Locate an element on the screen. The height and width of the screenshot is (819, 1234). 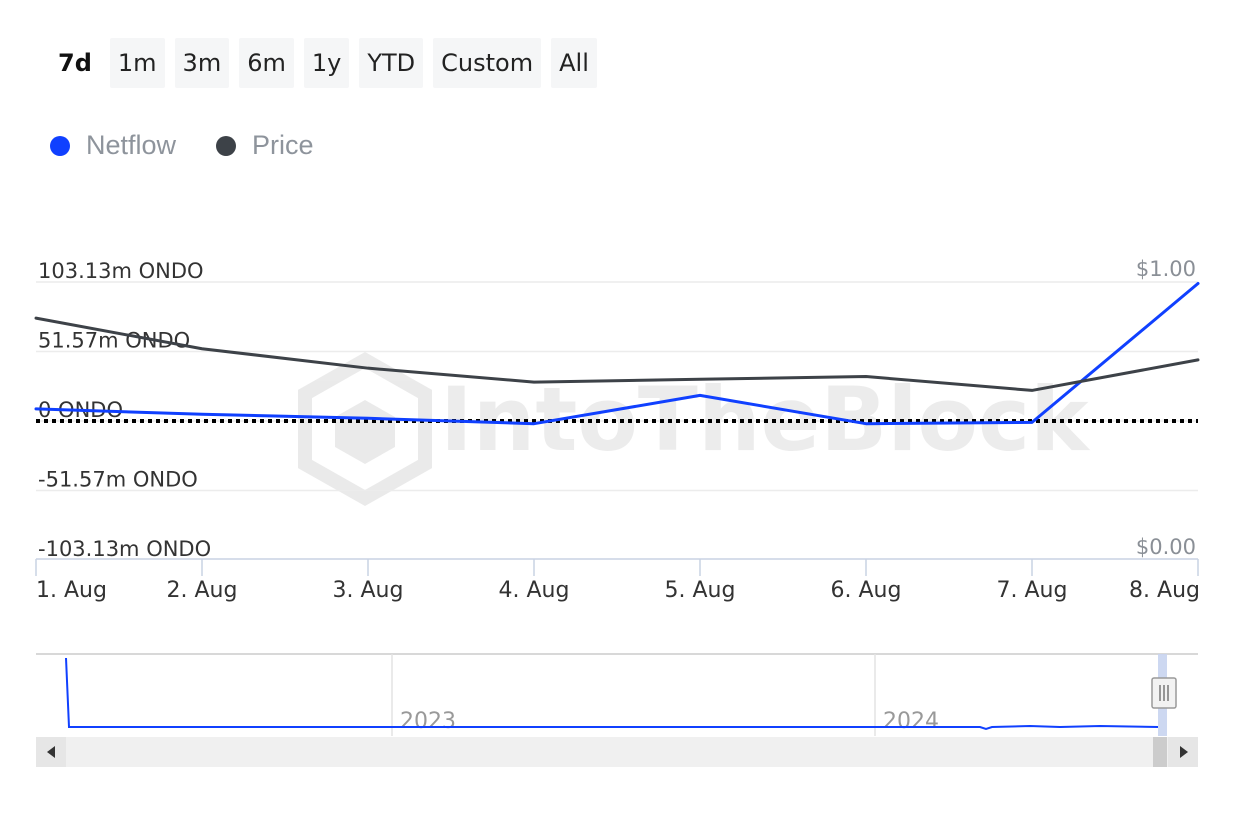
range-button-ytd: YTD is located at coordinates (391, 63).